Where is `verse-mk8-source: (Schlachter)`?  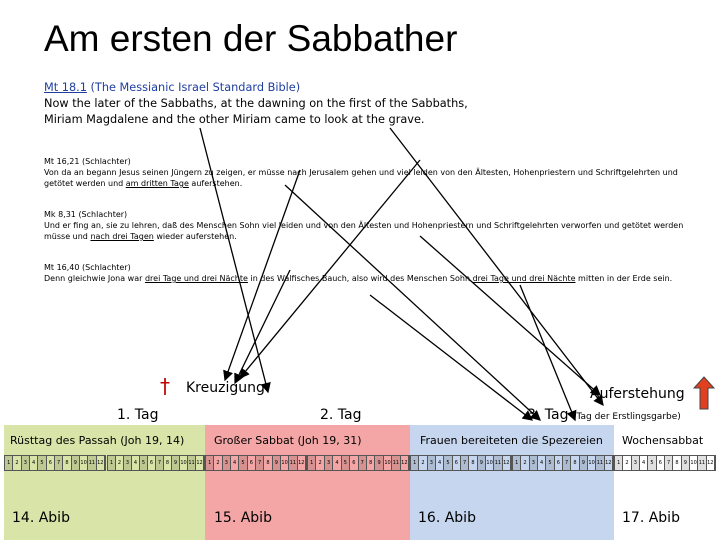
verse-mk8-source: (Schlachter) is located at coordinates (103, 214).